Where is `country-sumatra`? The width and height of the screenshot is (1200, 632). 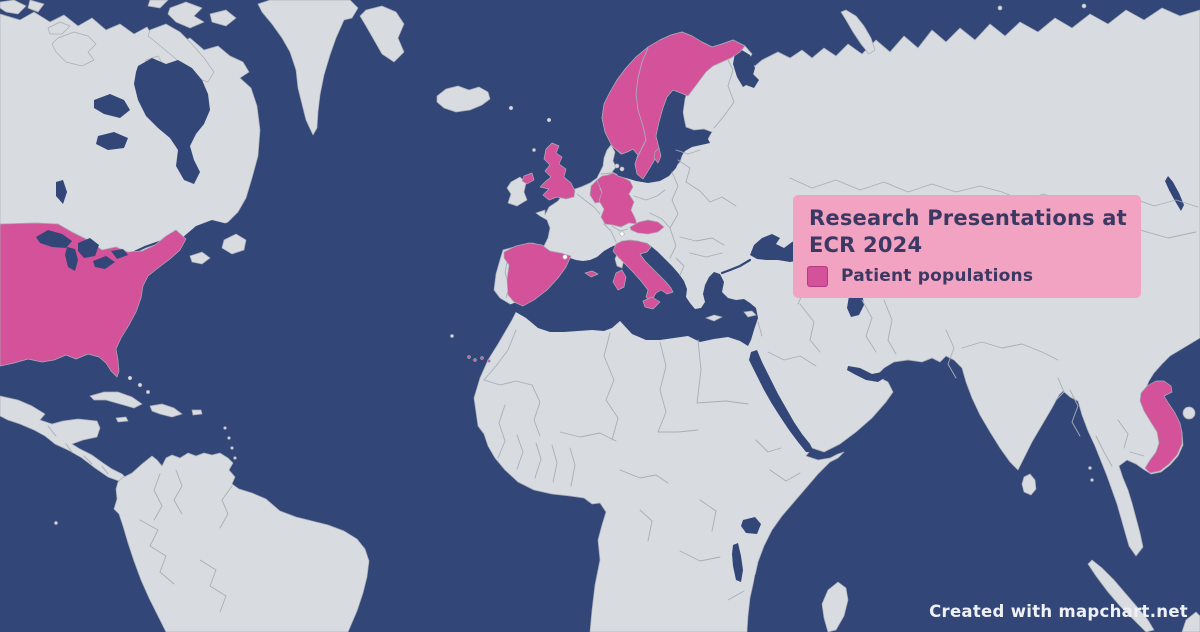
country-sumatra is located at coordinates (1121, 595).